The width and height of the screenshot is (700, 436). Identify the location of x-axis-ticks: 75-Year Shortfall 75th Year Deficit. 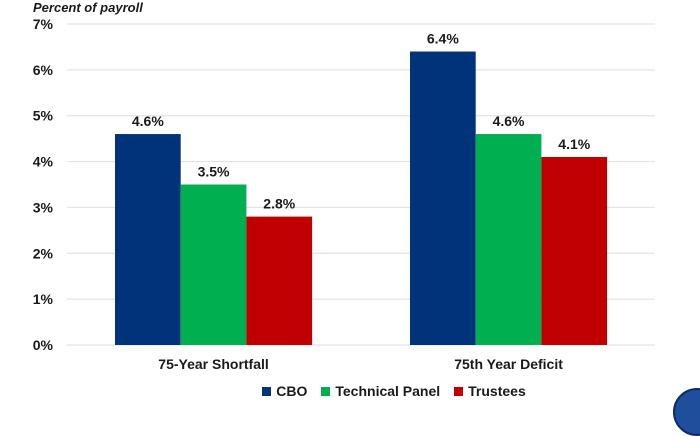
(360, 364).